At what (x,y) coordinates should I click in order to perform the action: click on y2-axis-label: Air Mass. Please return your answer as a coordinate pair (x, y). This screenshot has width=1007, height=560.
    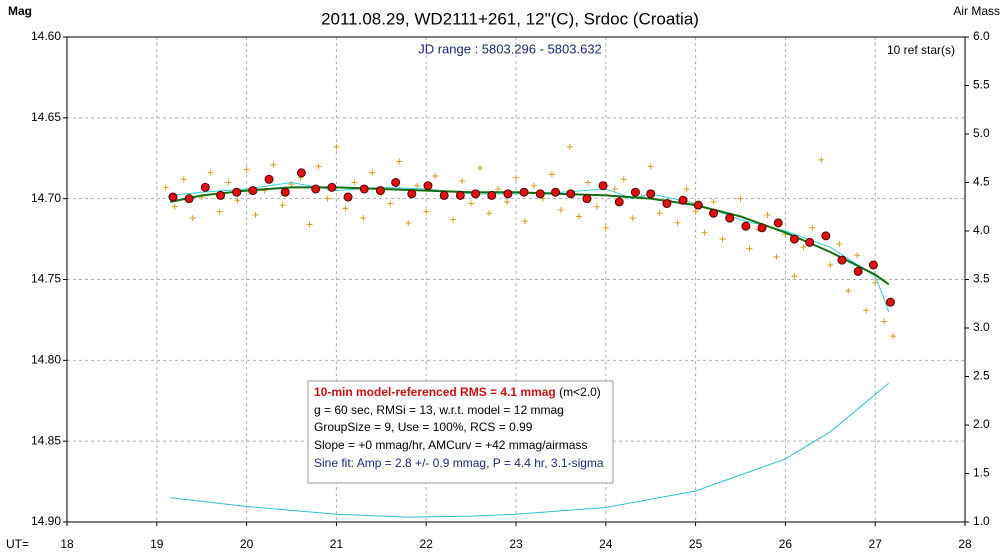
    Looking at the image, I should click on (976, 11).